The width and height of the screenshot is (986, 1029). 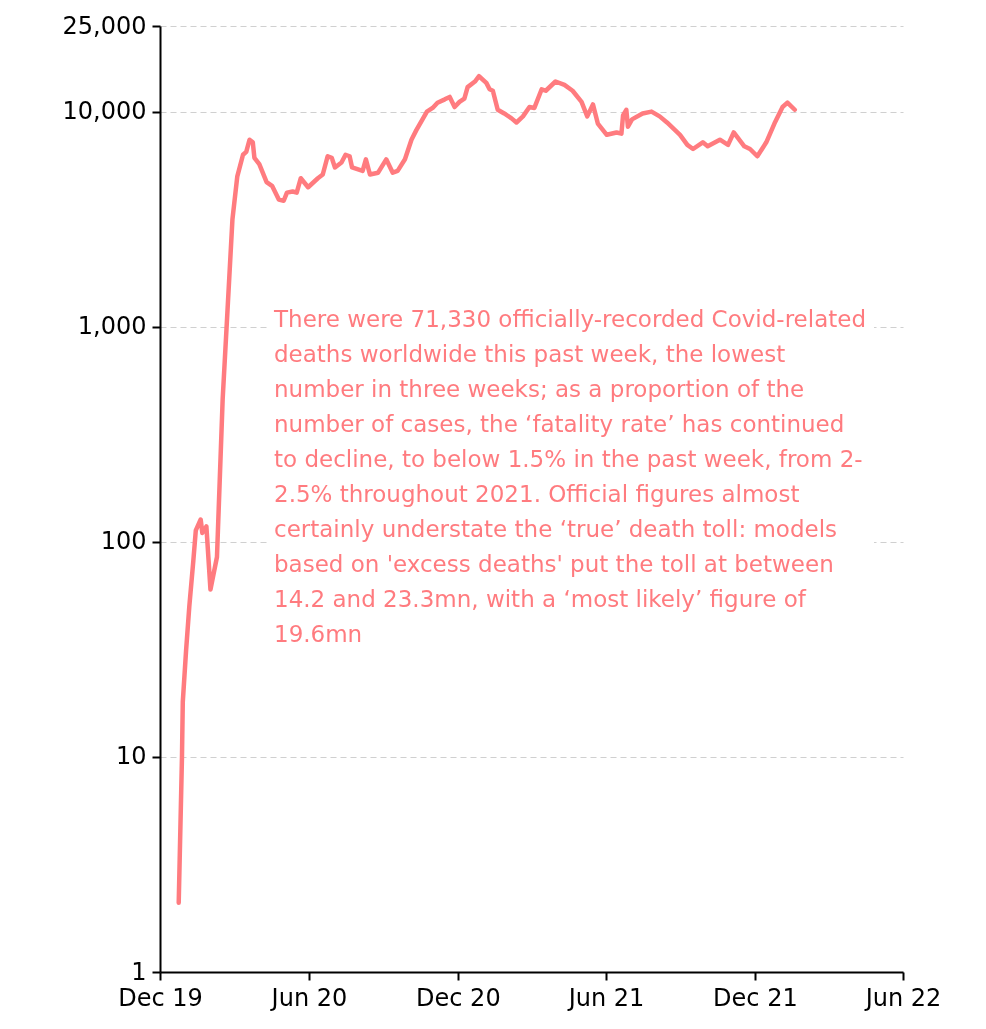 What do you see at coordinates (755, 997) in the screenshot?
I see `x-tick-label: Dec 21` at bounding box center [755, 997].